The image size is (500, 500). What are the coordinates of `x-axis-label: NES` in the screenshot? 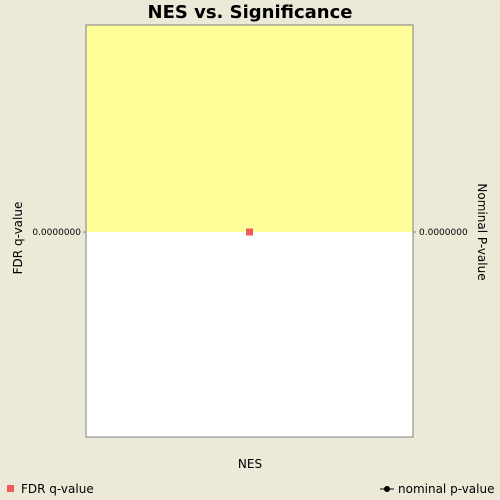 It's located at (250, 464).